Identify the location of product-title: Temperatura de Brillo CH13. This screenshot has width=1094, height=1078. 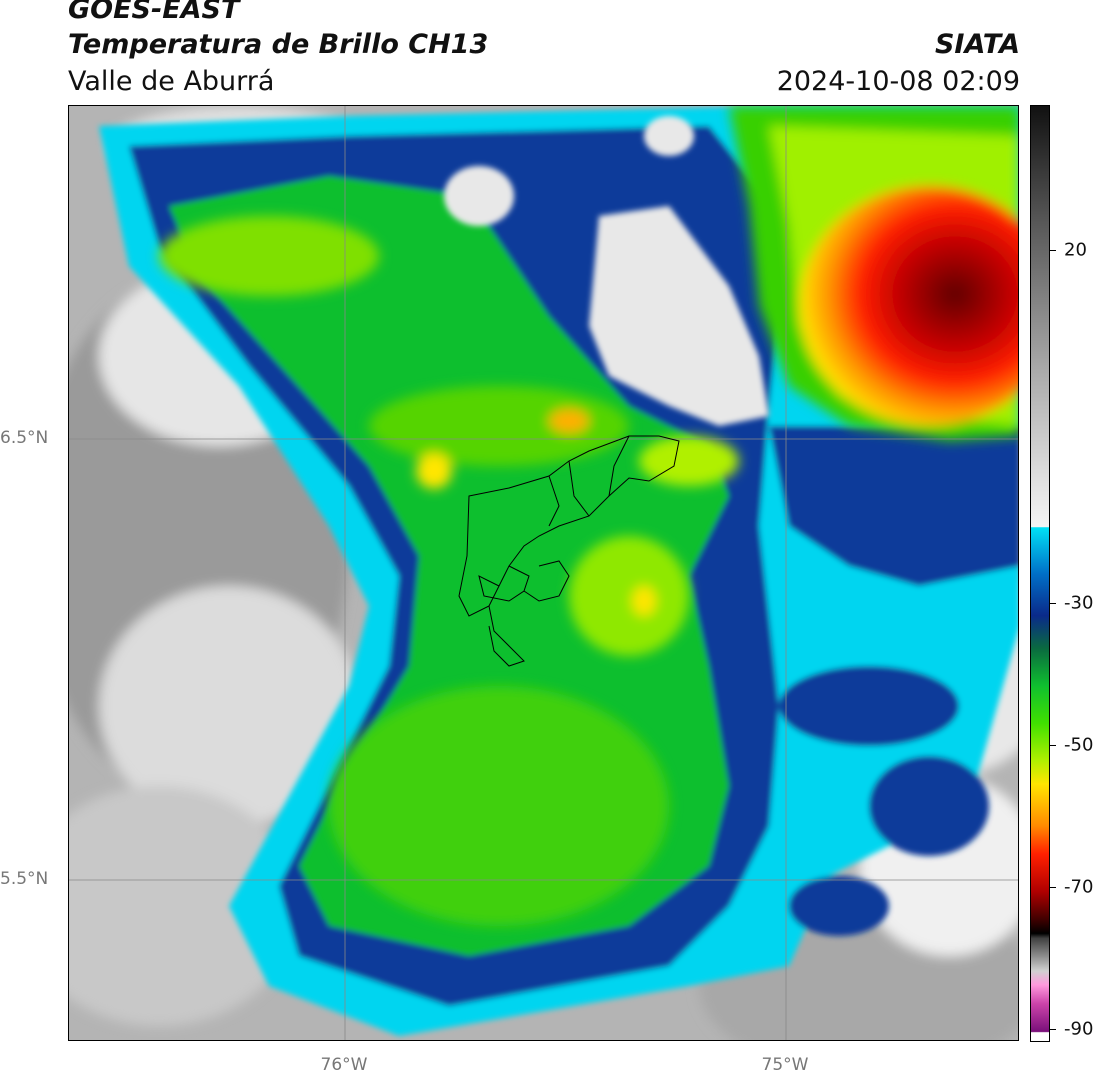
(278, 44).